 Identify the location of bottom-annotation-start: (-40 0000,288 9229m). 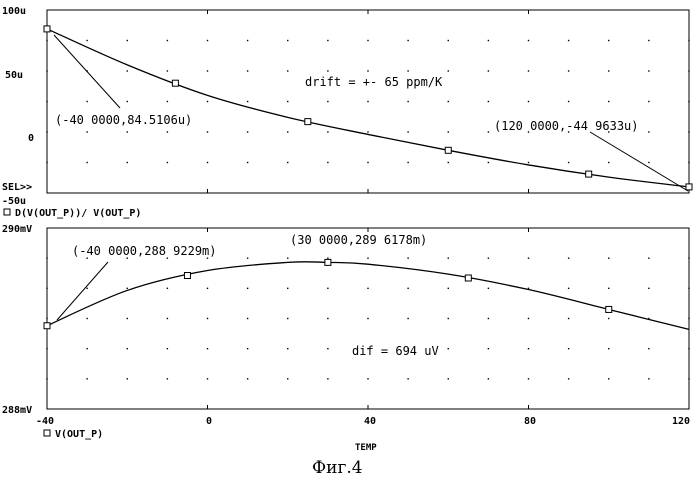
(144, 251).